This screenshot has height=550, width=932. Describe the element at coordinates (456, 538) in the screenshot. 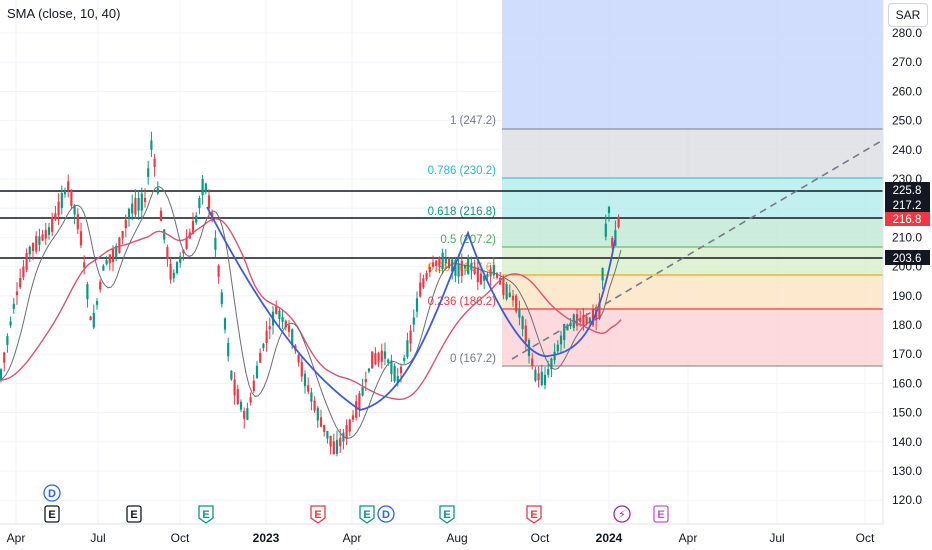

I see `time-axis-label: Aug` at that location.